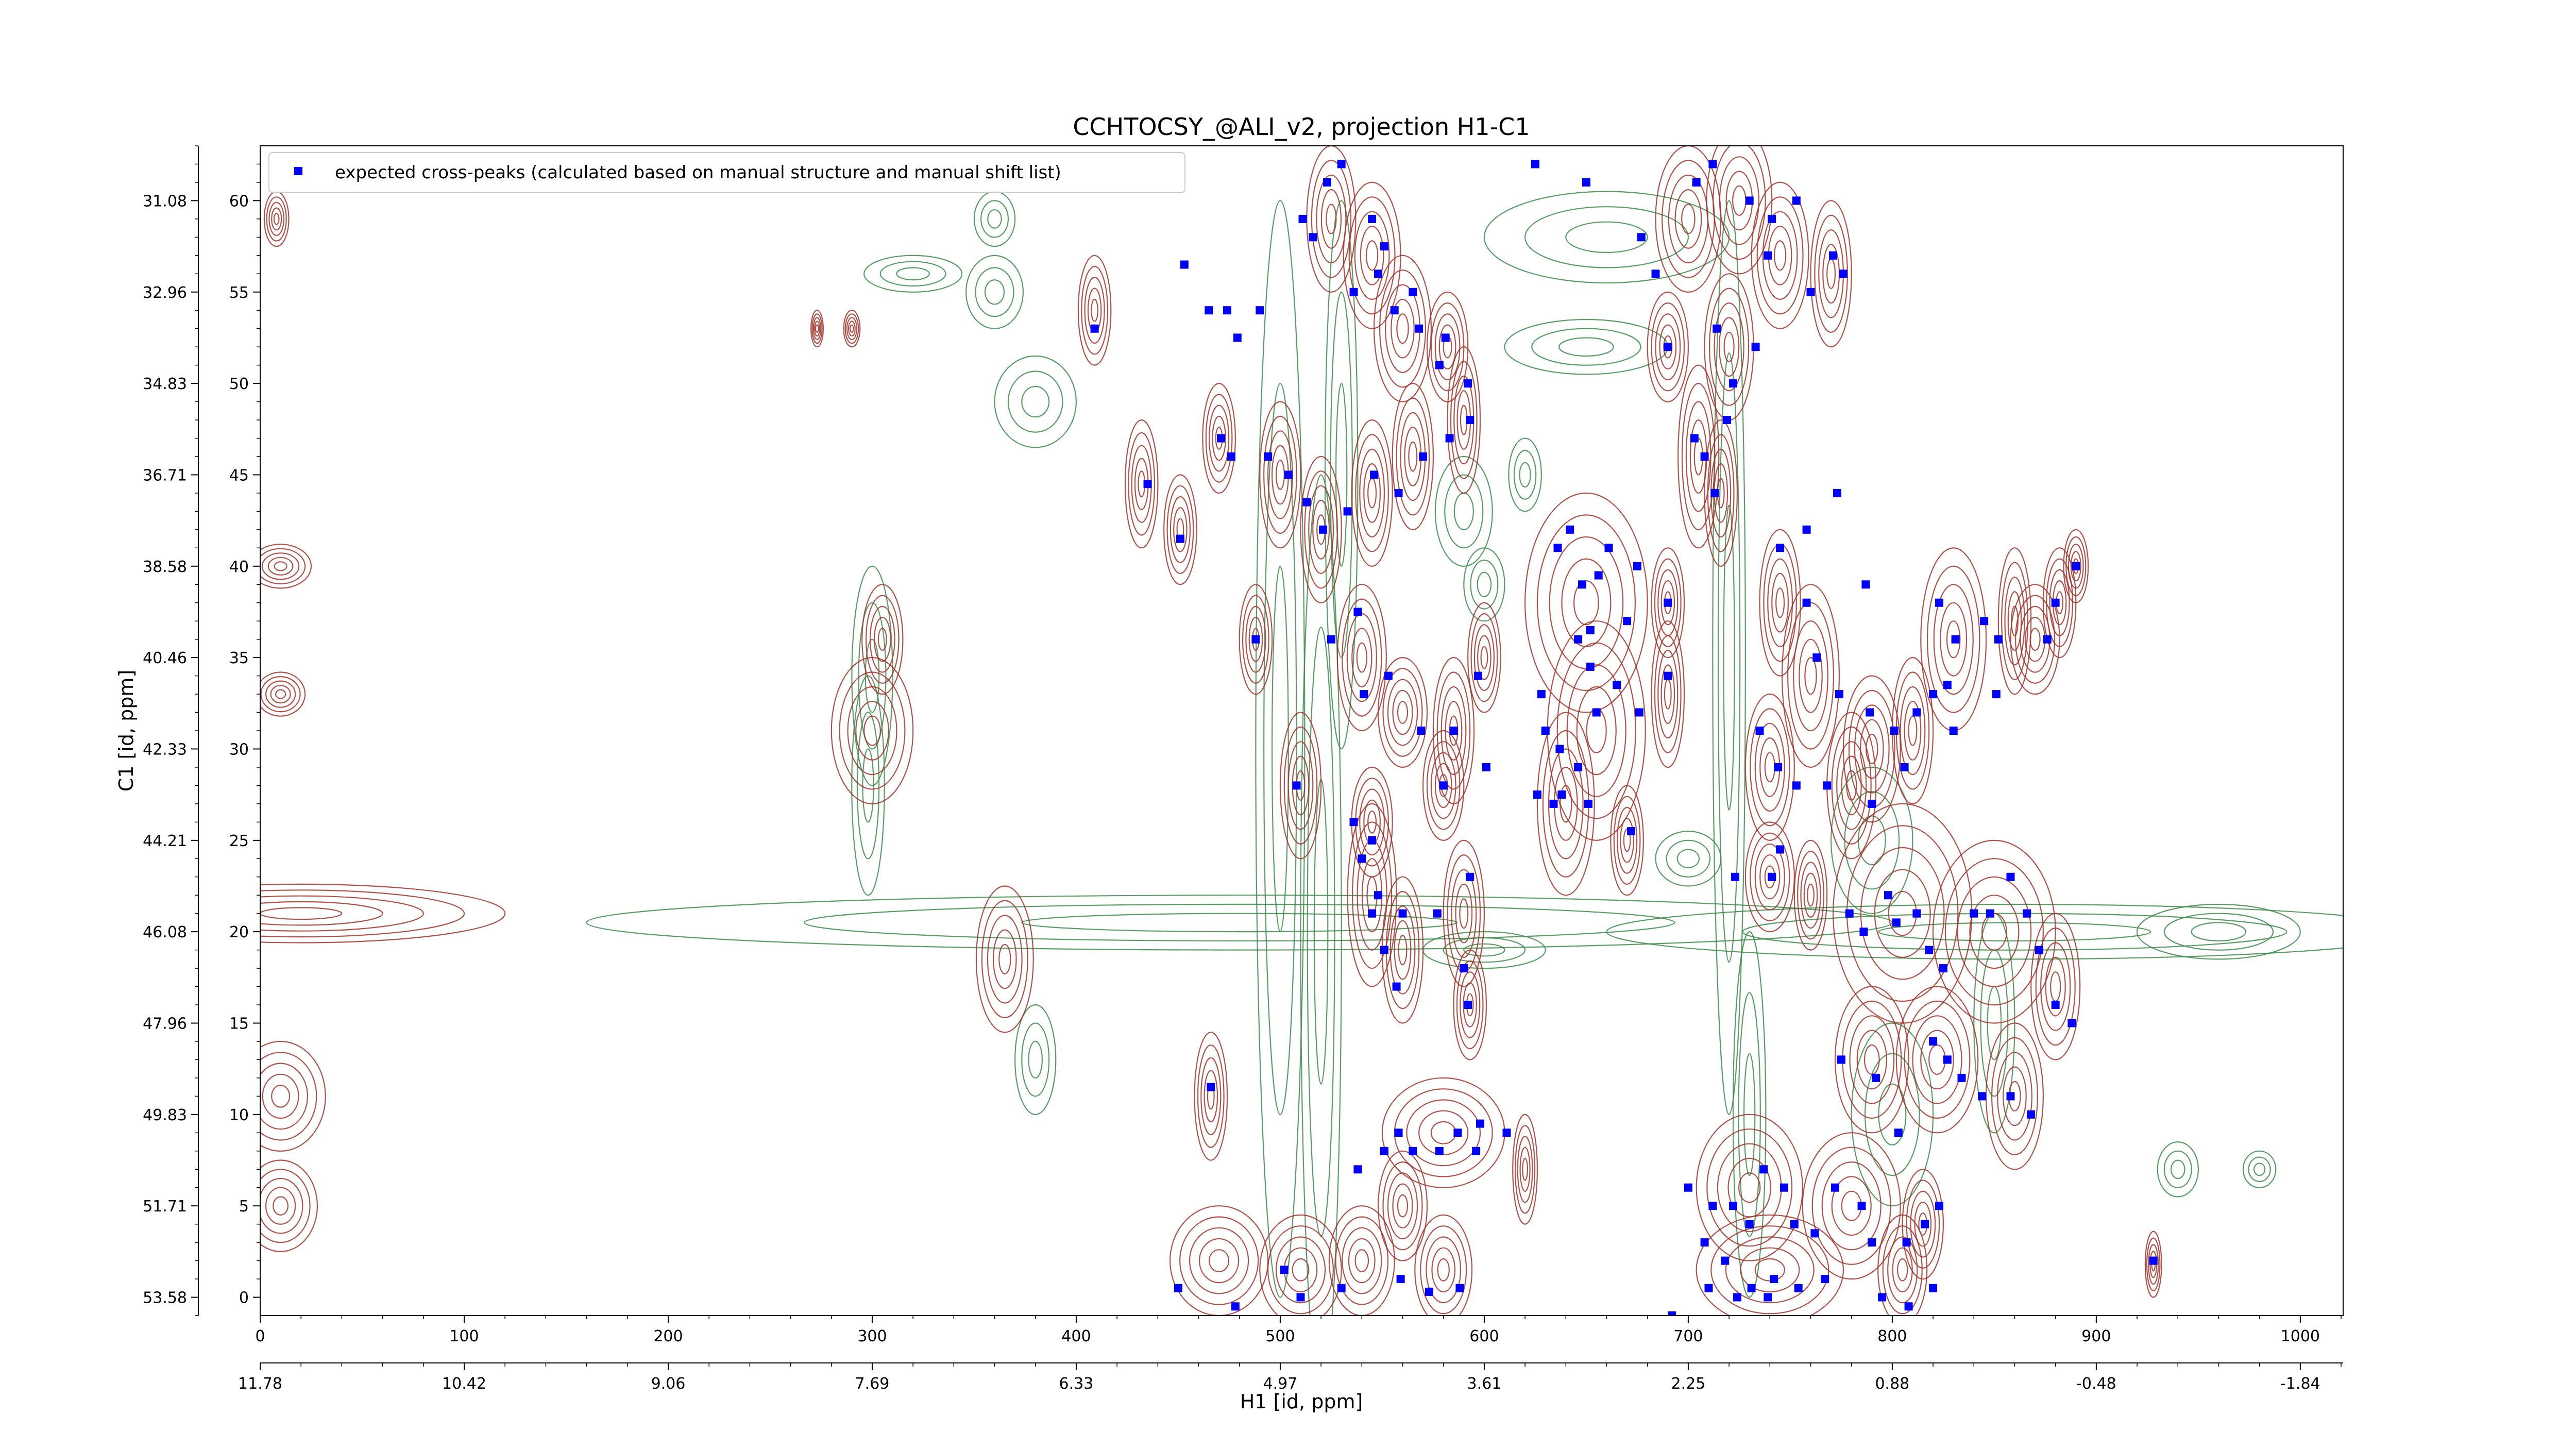  What do you see at coordinates (1076, 1336) in the screenshot?
I see `x-point-tick-label: 400` at bounding box center [1076, 1336].